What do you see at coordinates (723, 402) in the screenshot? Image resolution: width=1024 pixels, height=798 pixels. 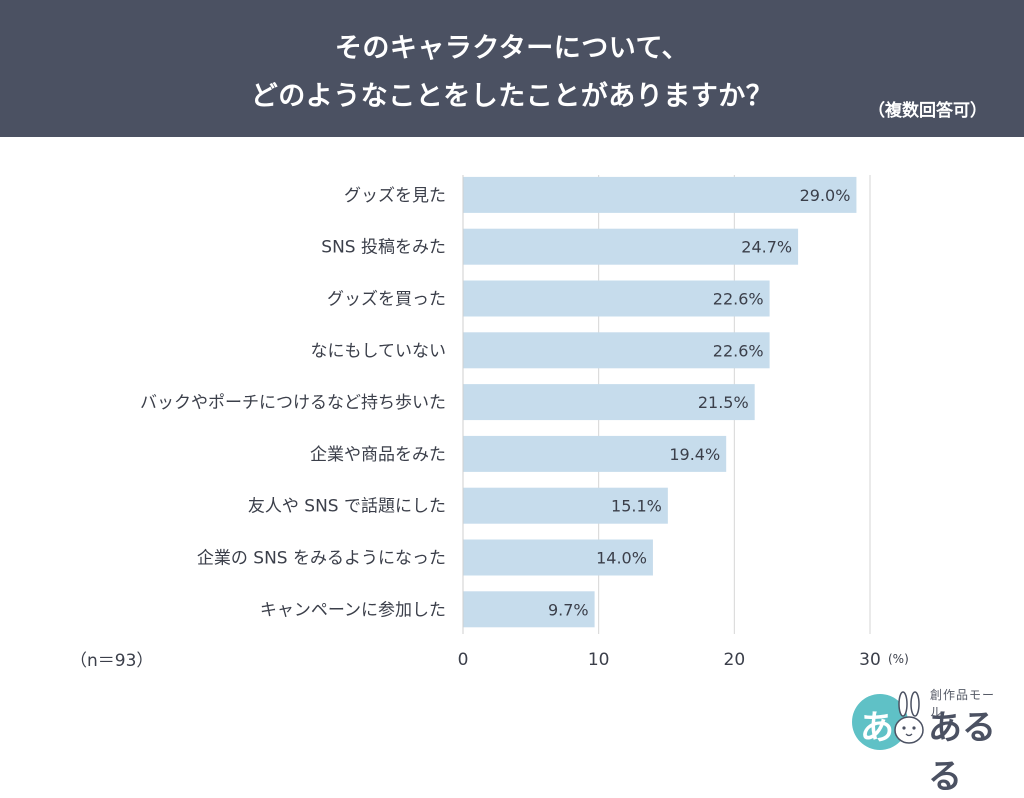 I see `value-label: 21.5%` at bounding box center [723, 402].